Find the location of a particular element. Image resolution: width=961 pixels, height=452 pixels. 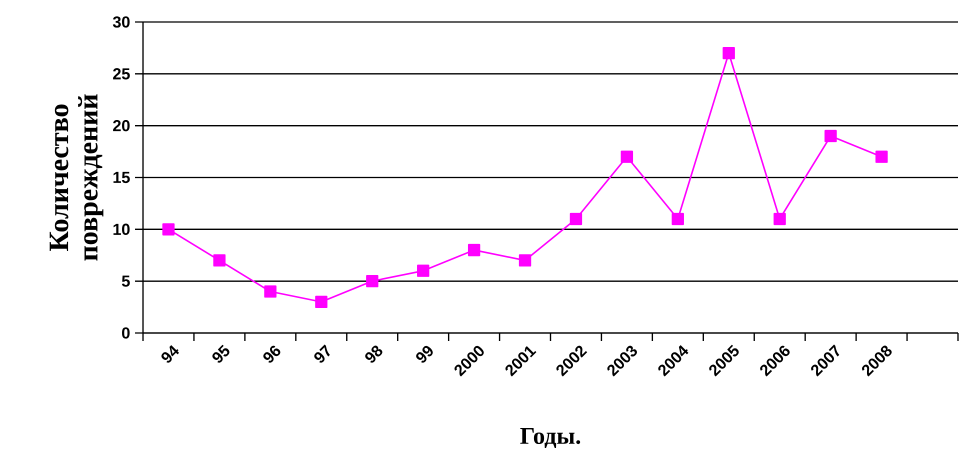

y-tick-label: 15 is located at coordinates (122, 178).